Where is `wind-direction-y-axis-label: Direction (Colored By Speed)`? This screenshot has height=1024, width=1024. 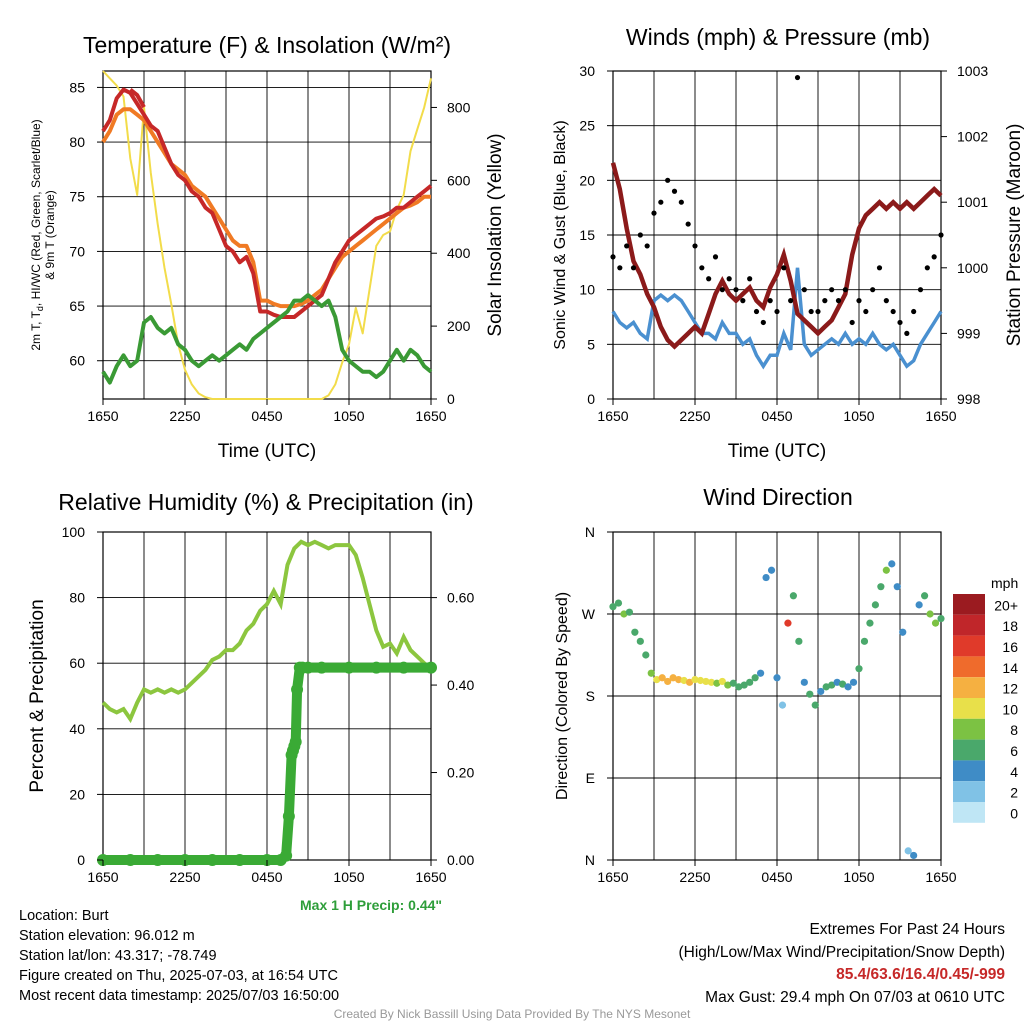 wind-direction-y-axis-label: Direction (Colored By Speed) is located at coordinates (562, 696).